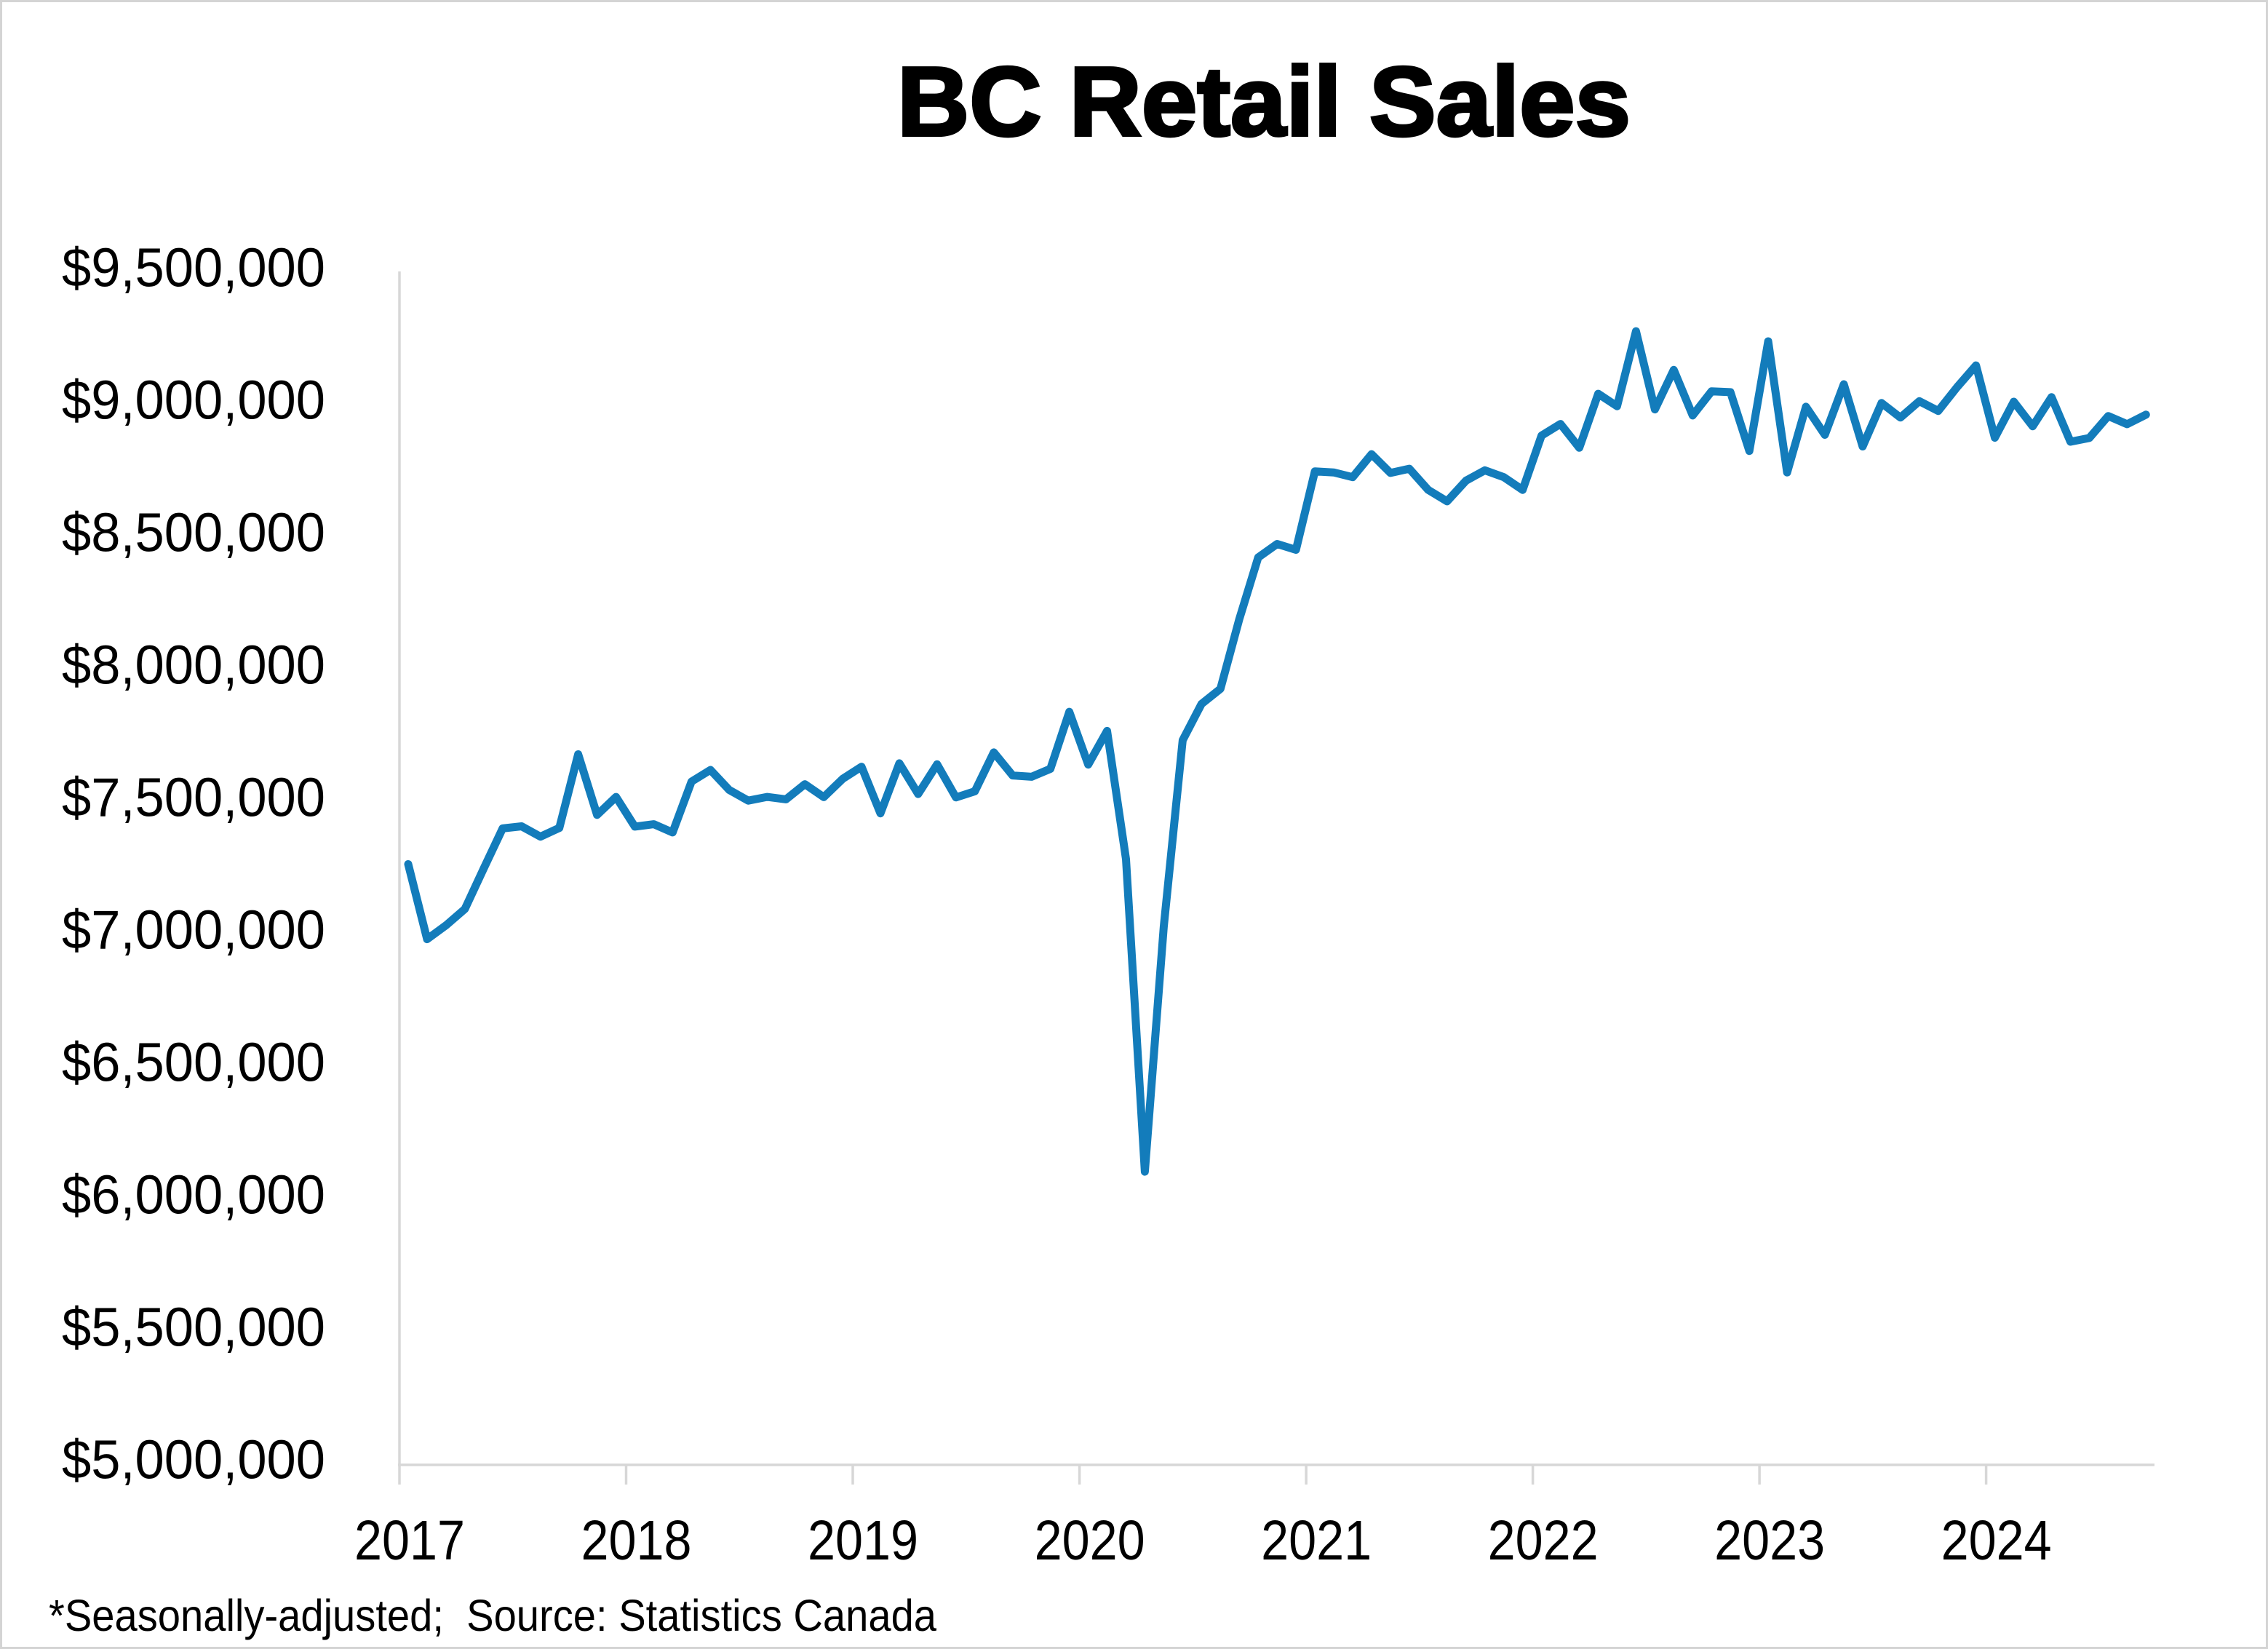  I want to click on svg-text: $6,000,000, so click(193, 1194).